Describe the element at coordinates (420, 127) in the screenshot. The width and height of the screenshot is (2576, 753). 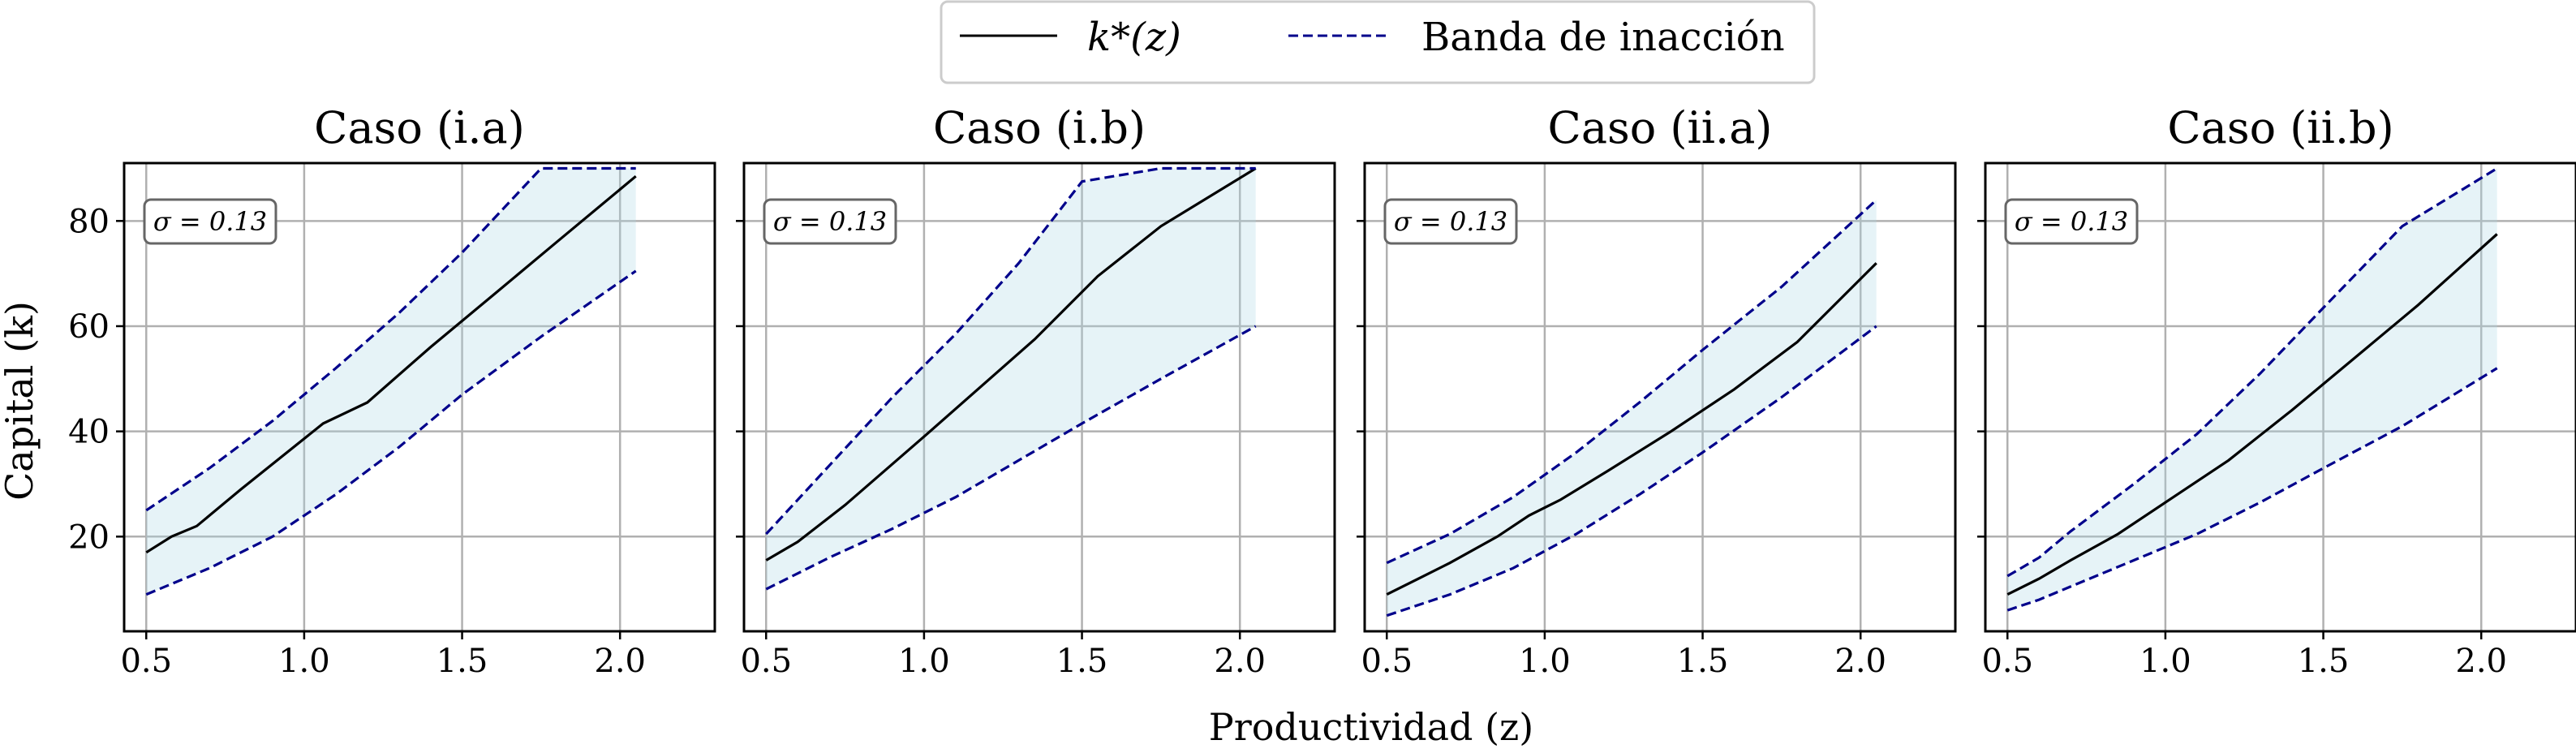
I see `panel-title: Caso (i.a)` at that location.